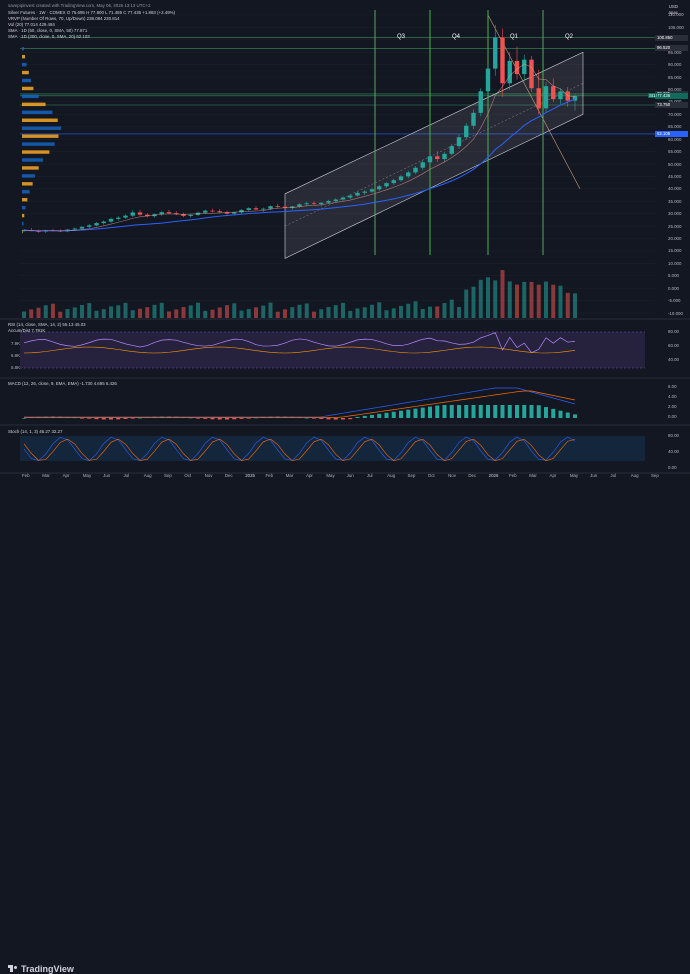 The height and width of the screenshot is (974, 690). I want to click on time-axis-label: Aug, so click(391, 475).